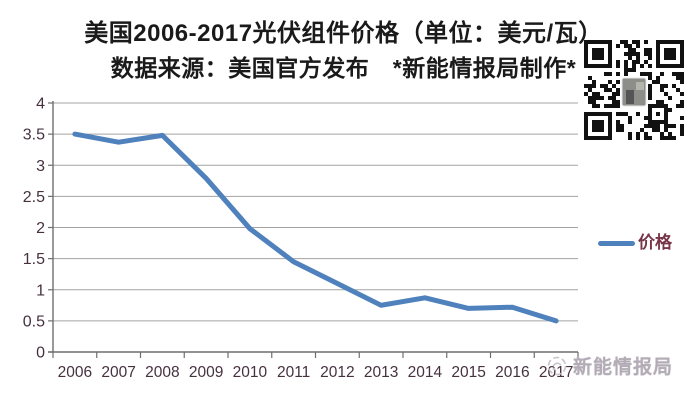  I want to click on x-tick-label: 2014, so click(425, 372).